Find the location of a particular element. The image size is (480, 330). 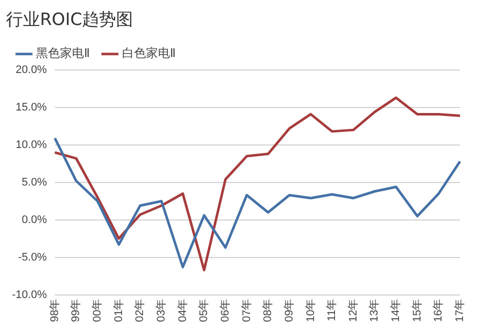

x-tick-label: 13年 is located at coordinates (374, 310).